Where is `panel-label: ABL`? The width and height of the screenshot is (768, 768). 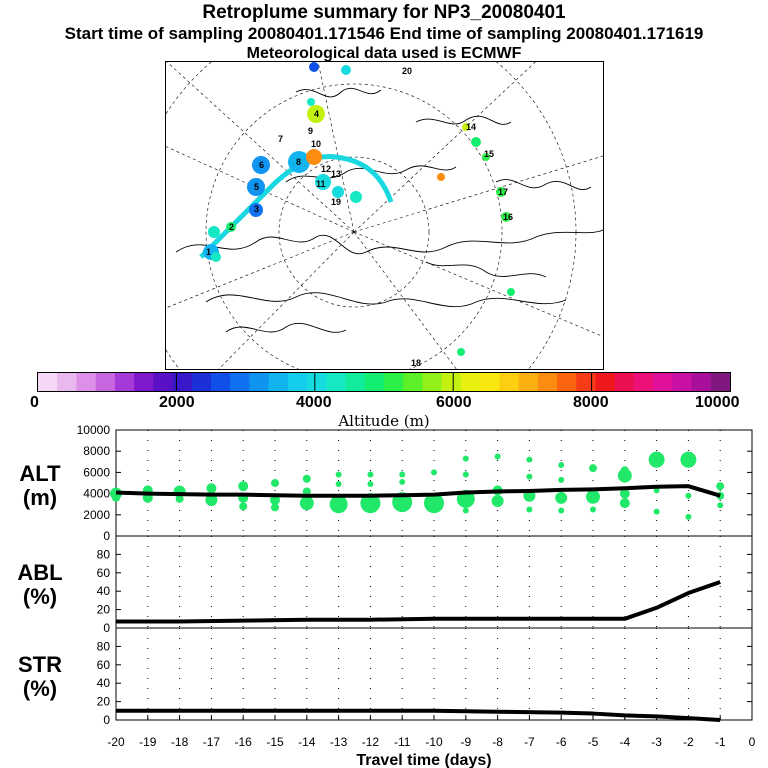
panel-label: ABL is located at coordinates (39, 572).